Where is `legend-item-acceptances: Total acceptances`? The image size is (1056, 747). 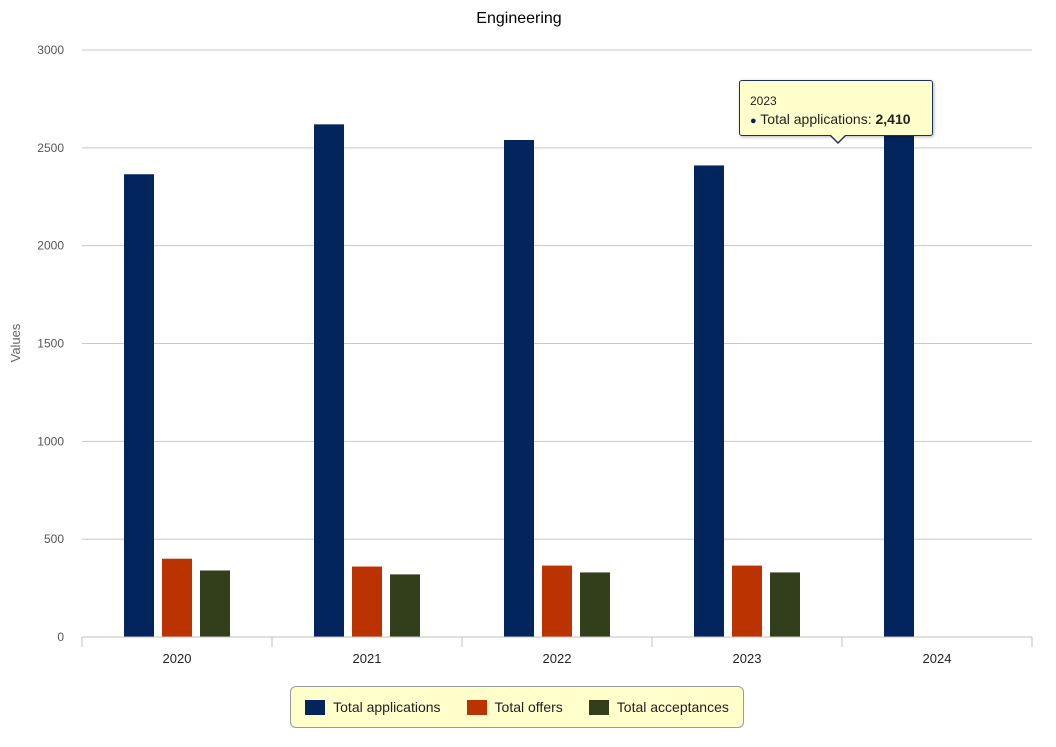 legend-item-acceptances: Total acceptances is located at coordinates (658, 707).